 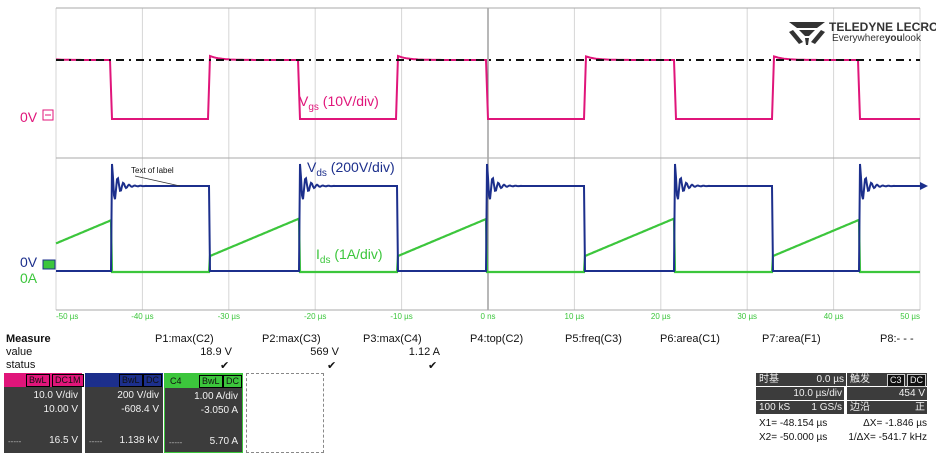 I want to click on c1-ground-marker-icon, so click(x=48, y=115).